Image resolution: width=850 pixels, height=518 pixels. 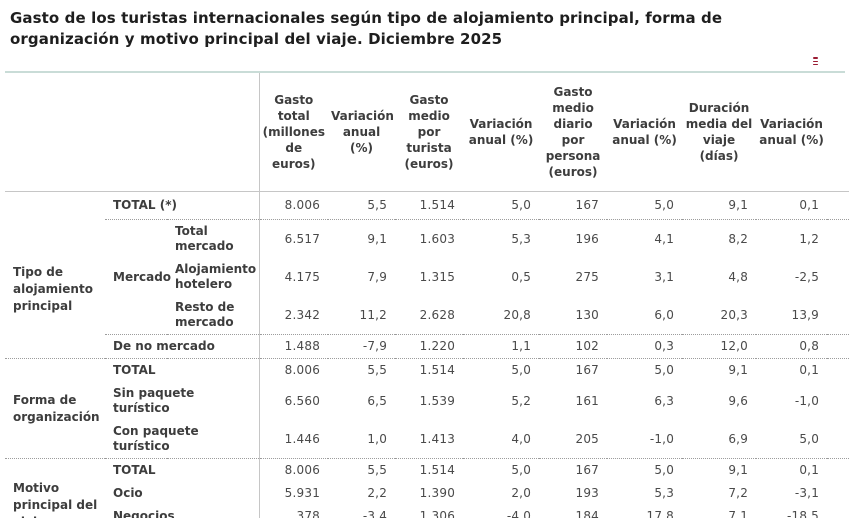 I want to click on data-cell: 1.446, so click(x=293, y=440).